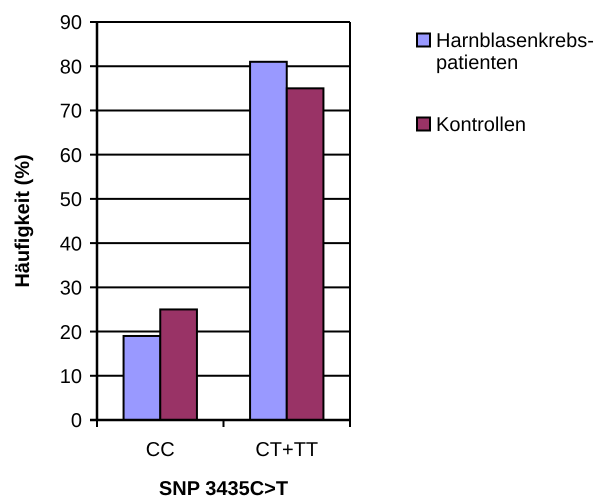 The width and height of the screenshot is (604, 498). What do you see at coordinates (71, 289) in the screenshot?
I see `y-tick-label: 30` at bounding box center [71, 289].